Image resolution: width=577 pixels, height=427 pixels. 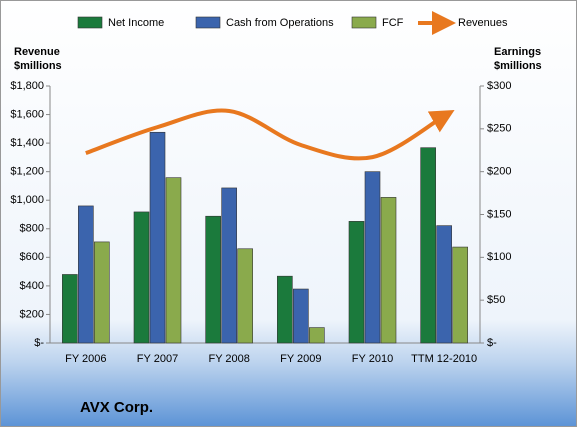 I want to click on legend-label: Revenues, so click(x=483, y=23).